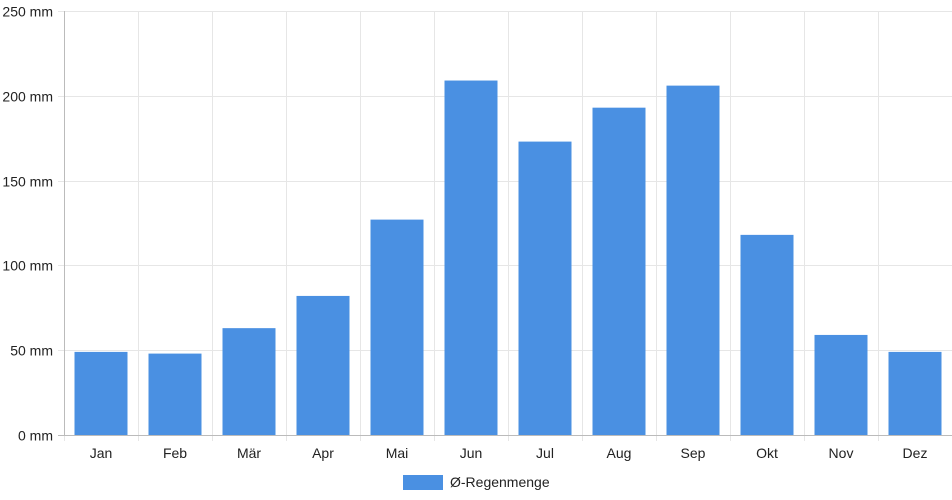 The image size is (952, 500). I want to click on y-tick-label: 0 mm, so click(35, 436).